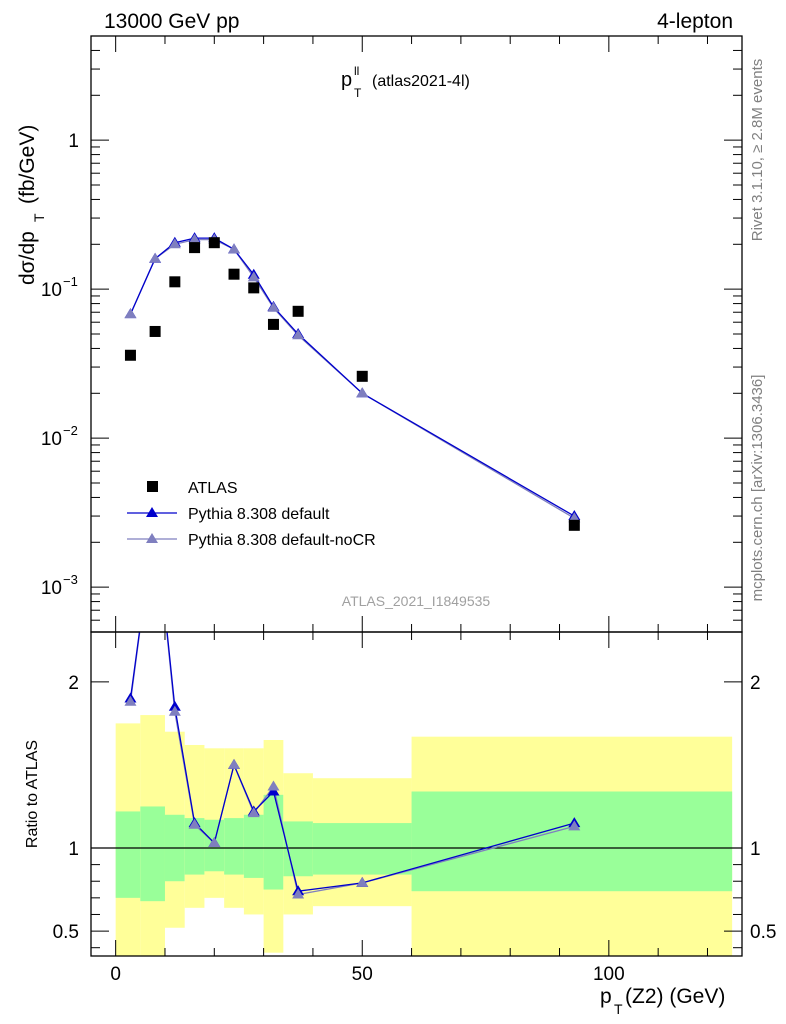 This screenshot has width=786, height=1024. Describe the element at coordinates (70, 579) in the screenshot. I see `main-y-tick-exponent: −3` at that location.